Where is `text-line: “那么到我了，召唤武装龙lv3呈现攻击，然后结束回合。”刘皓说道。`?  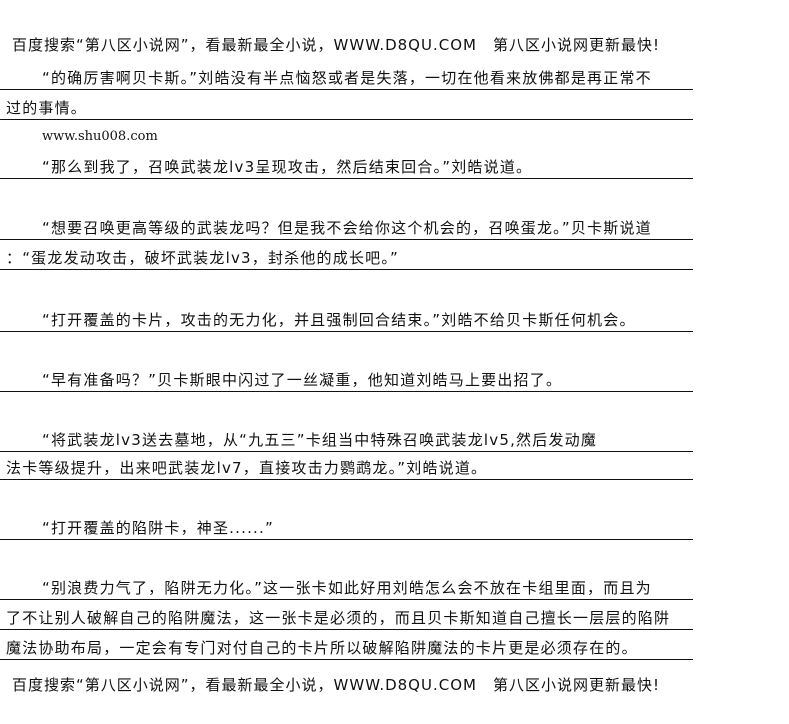 text-line: “那么到我了，召唤武装龙lv3呈现攻击，然后结束回合。”刘皓说道。 is located at coordinates (346, 168).